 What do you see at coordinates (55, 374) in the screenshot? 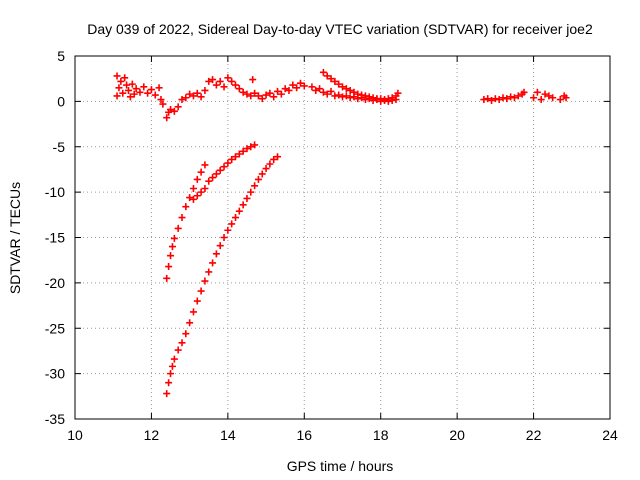
I see `y-tick-label: -30` at bounding box center [55, 374].